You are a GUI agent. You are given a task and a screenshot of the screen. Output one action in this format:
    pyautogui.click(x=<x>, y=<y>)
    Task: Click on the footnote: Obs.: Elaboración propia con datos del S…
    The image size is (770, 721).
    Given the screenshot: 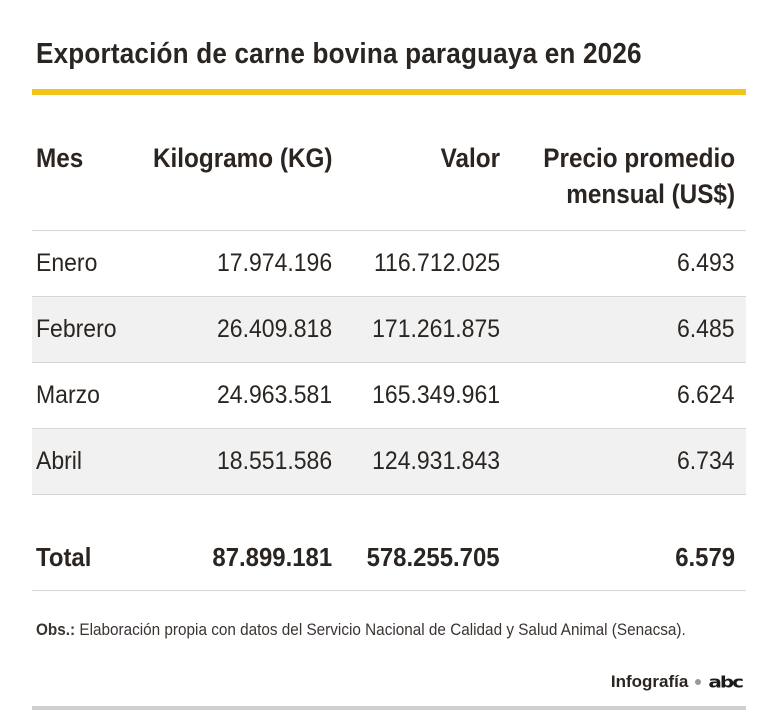 What is the action you would take?
    pyautogui.click(x=361, y=630)
    